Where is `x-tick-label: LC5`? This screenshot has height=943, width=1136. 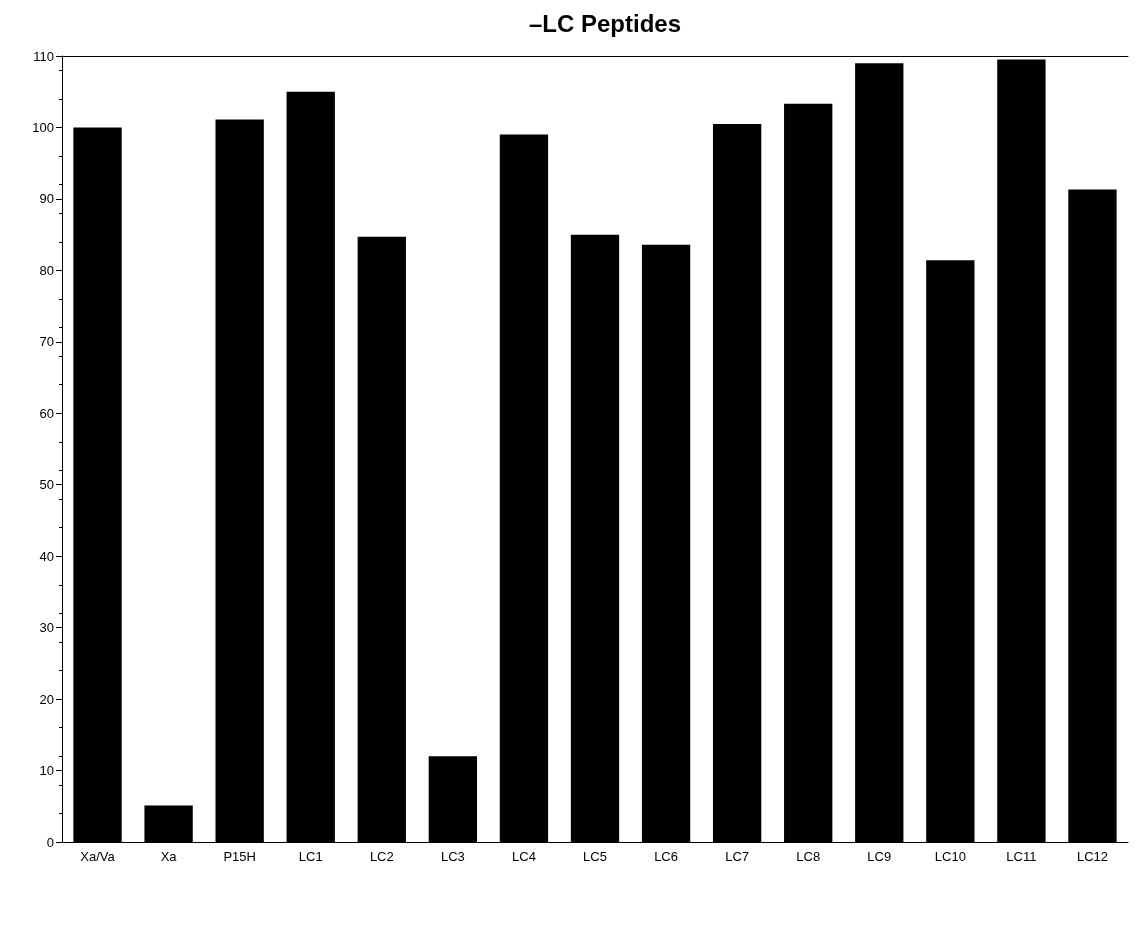 x-tick-label: LC5 is located at coordinates (595, 856).